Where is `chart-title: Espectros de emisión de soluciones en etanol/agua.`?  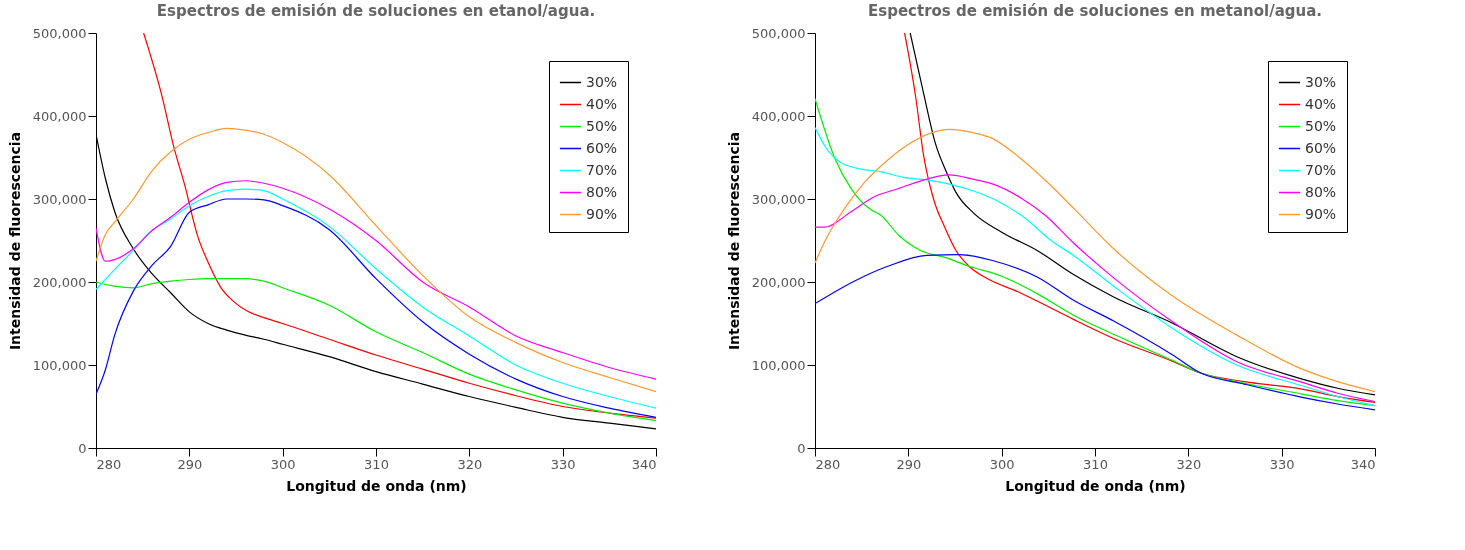 chart-title: Espectros de emisión de soluciones en etanol/agua. is located at coordinates (376, 11).